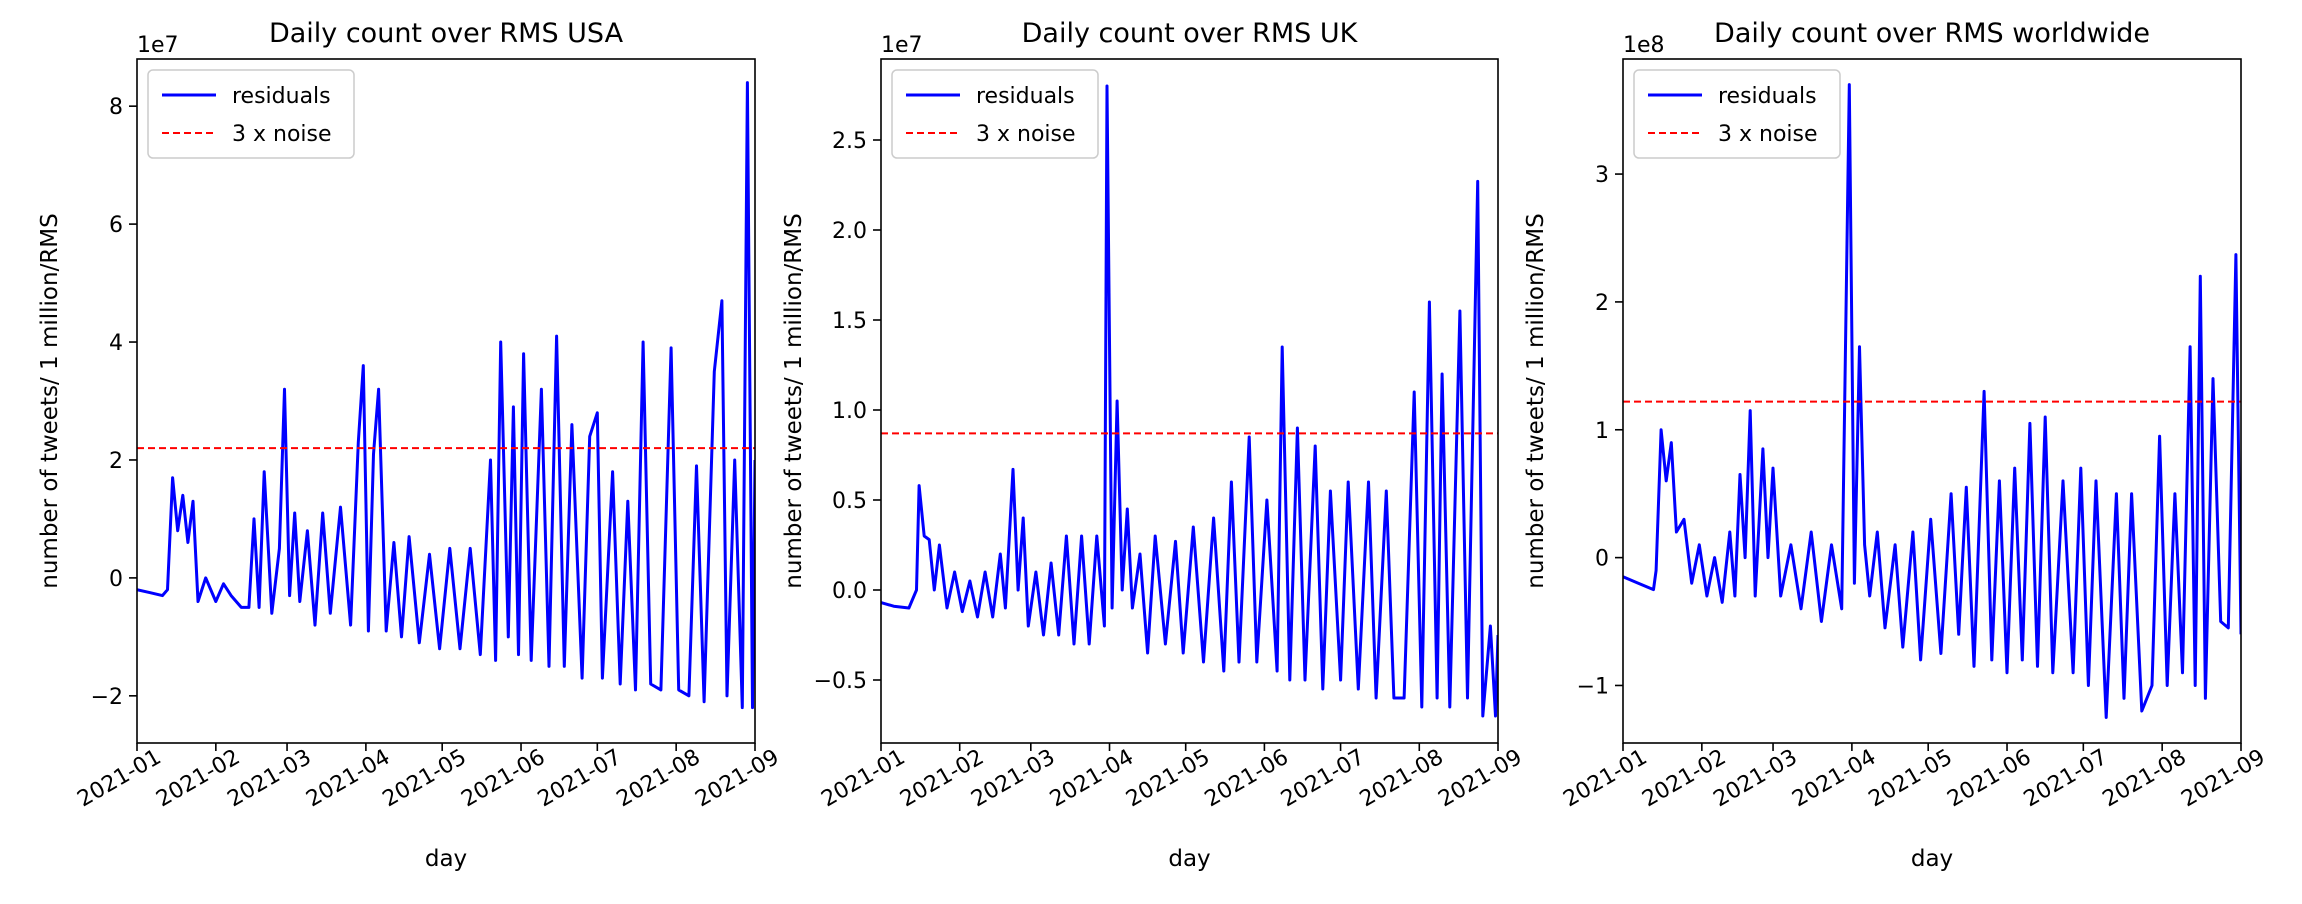 This screenshot has height=904, width=2302. Describe the element at coordinates (1602, 175) in the screenshot. I see `y-tick-label: 3` at that location.